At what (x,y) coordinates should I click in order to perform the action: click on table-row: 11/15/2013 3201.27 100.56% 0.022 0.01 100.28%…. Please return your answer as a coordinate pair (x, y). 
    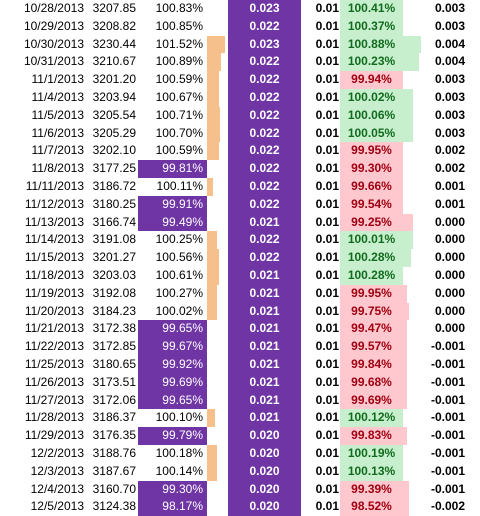
    Looking at the image, I should click on (240, 258).